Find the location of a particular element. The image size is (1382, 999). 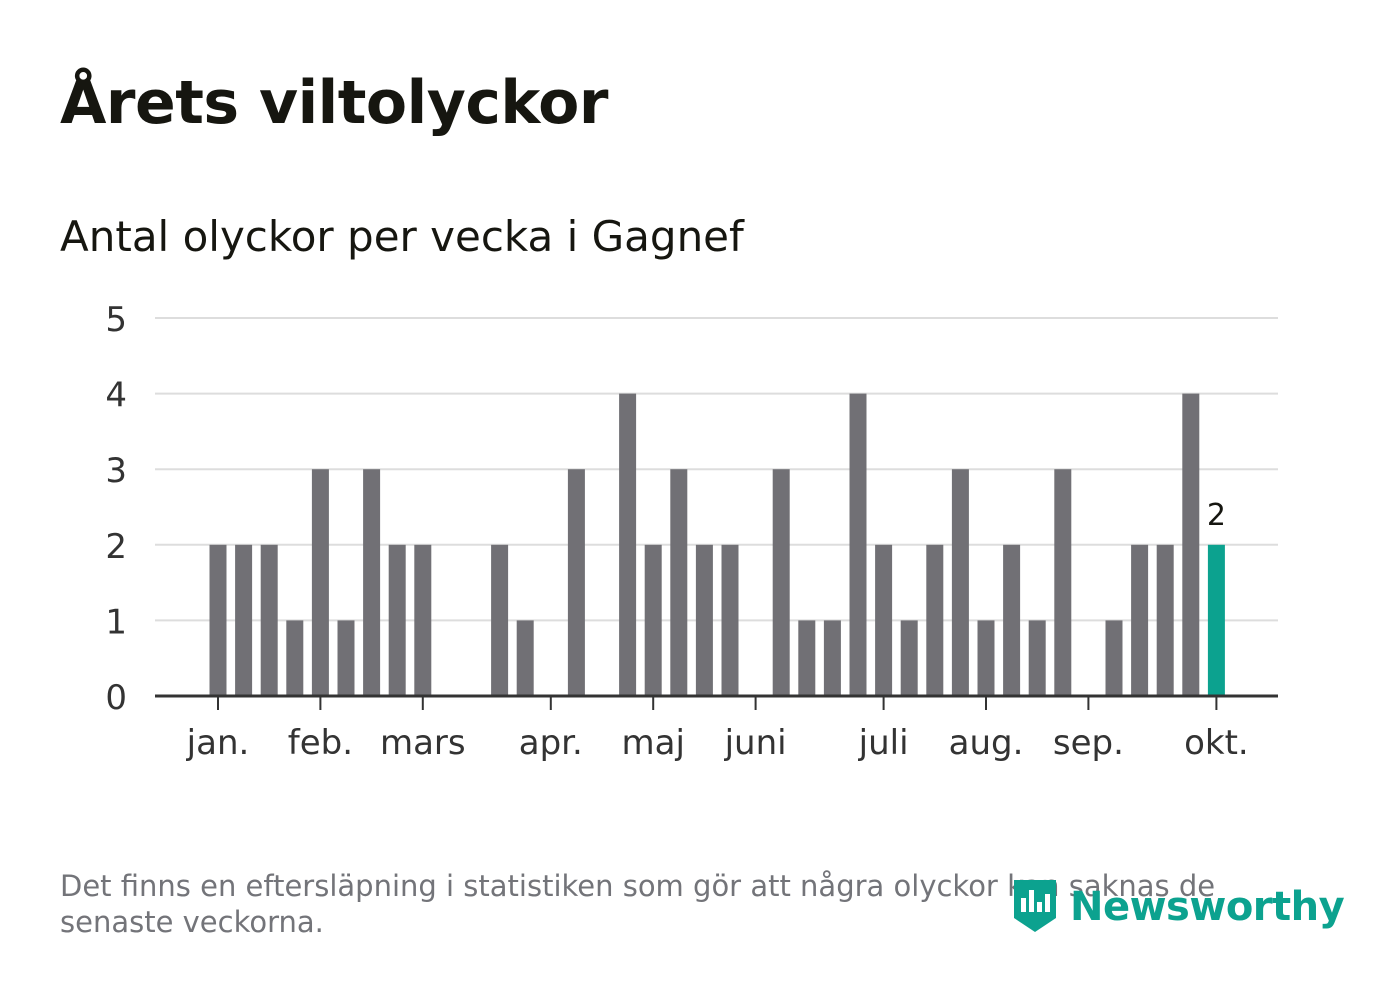

y-tick-label: 1 is located at coordinates (116, 622).